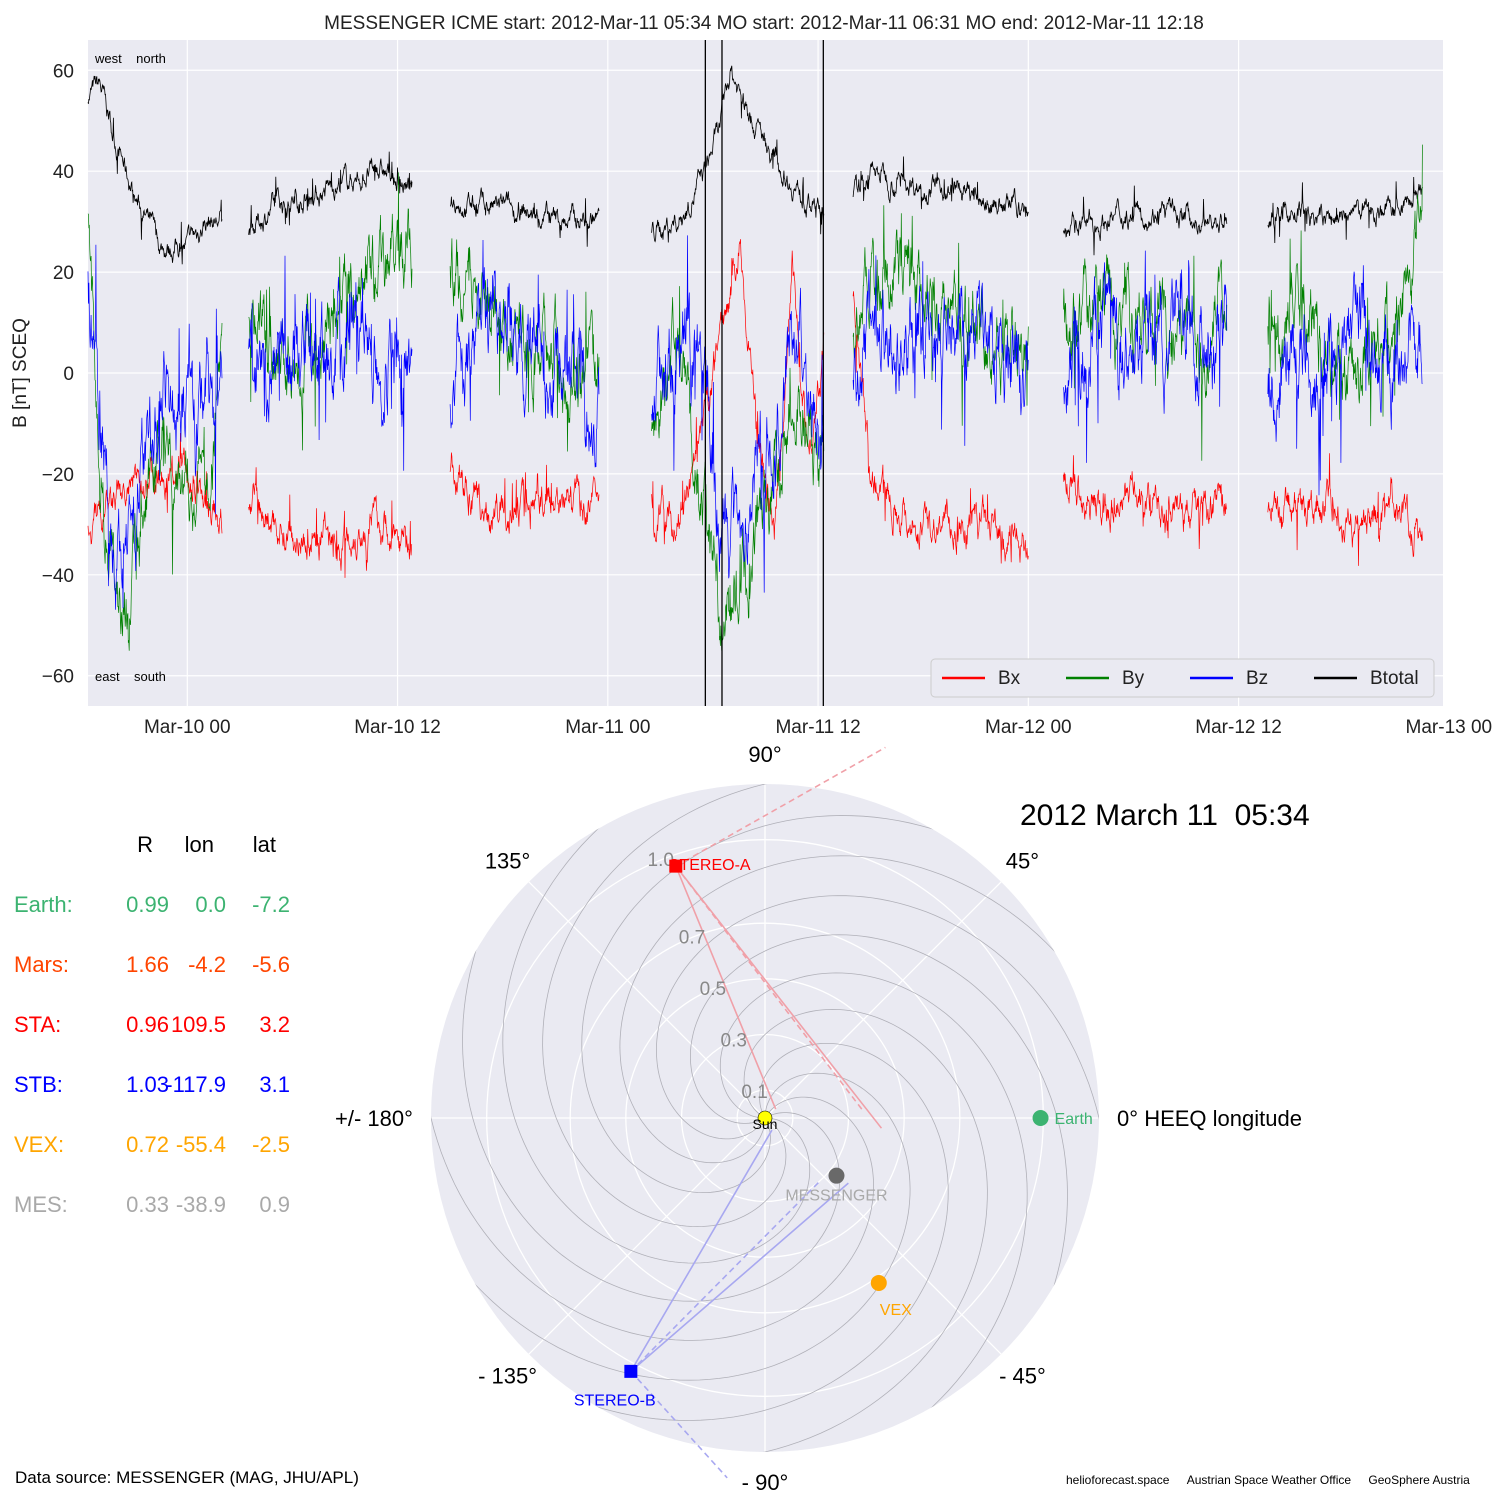 The height and width of the screenshot is (1500, 1500). I want to click on row-lat: -2.5, so click(271, 1144).